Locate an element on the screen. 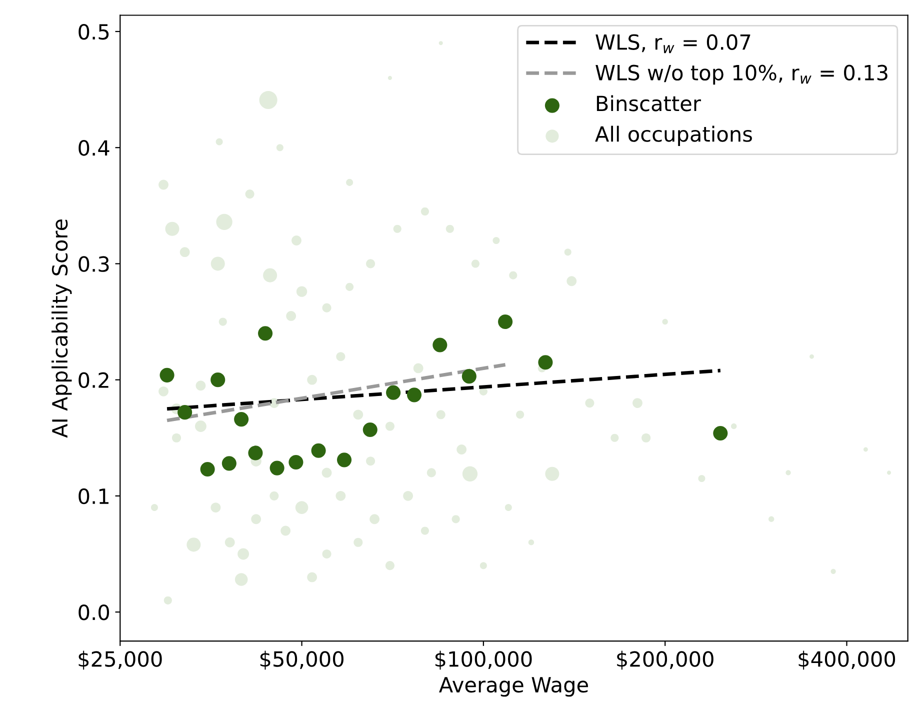  legend-label: Binscatter is located at coordinates (648, 103).